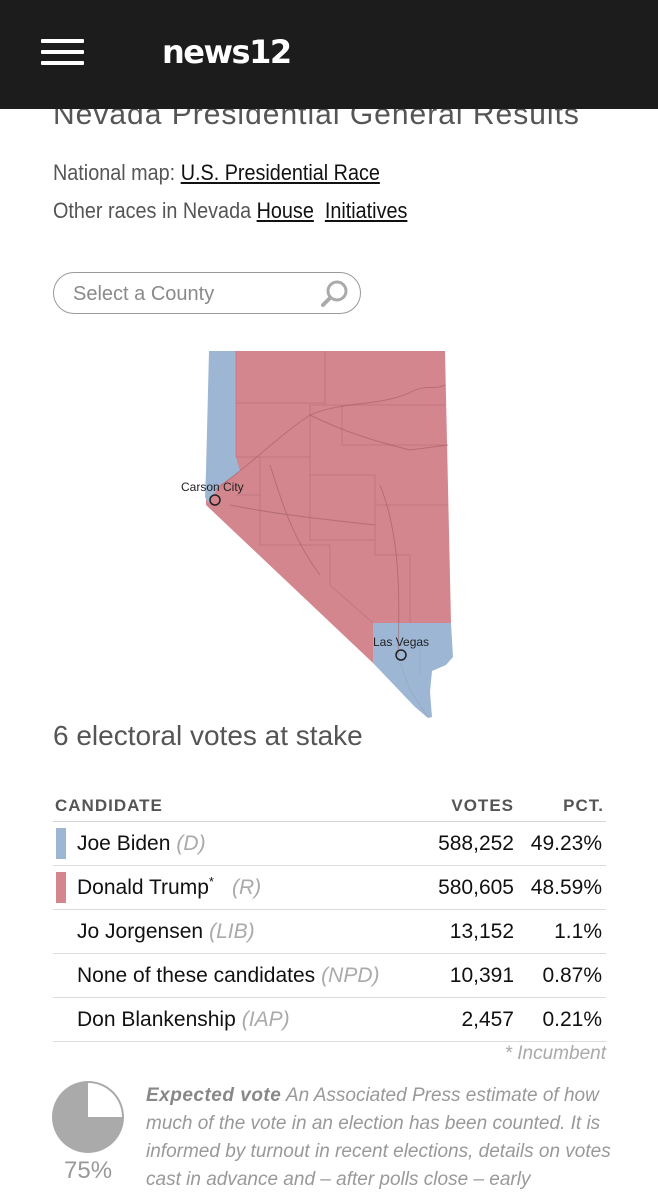 The image size is (658, 1200). Describe the element at coordinates (401, 655) in the screenshot. I see `las-vegas-marker` at that location.